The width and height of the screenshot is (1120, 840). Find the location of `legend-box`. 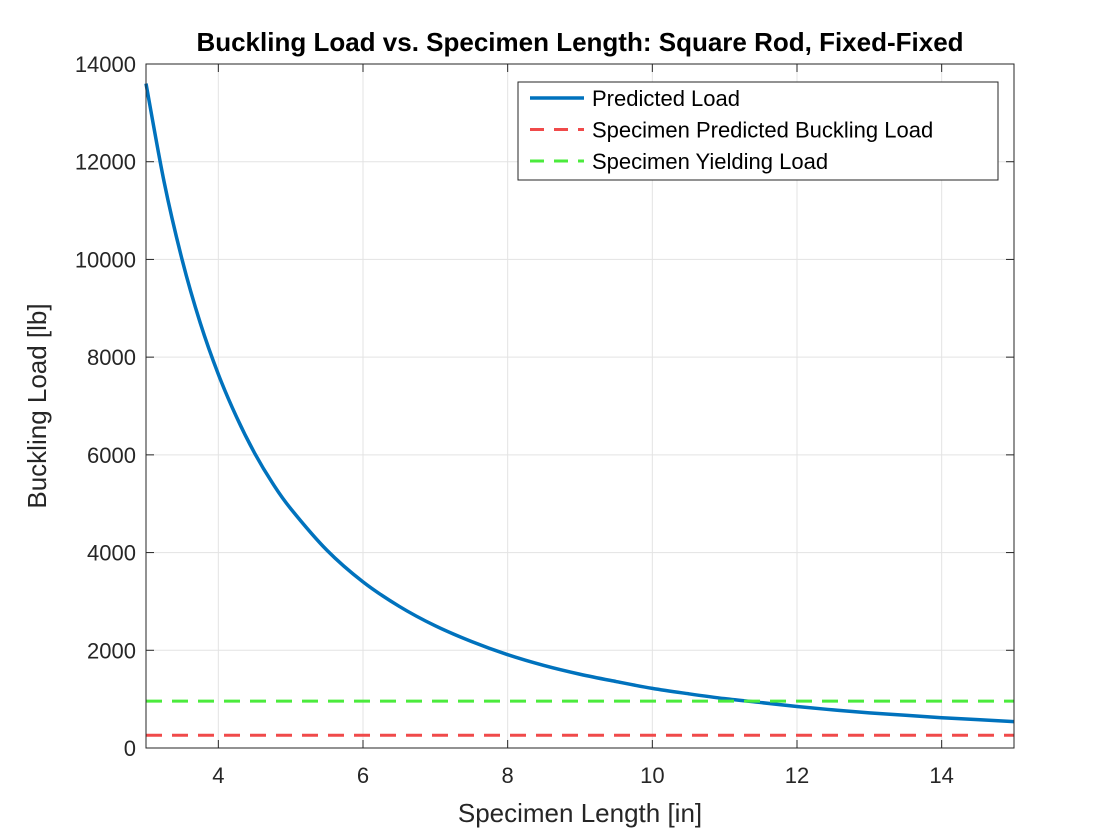

legend-box is located at coordinates (758, 131).